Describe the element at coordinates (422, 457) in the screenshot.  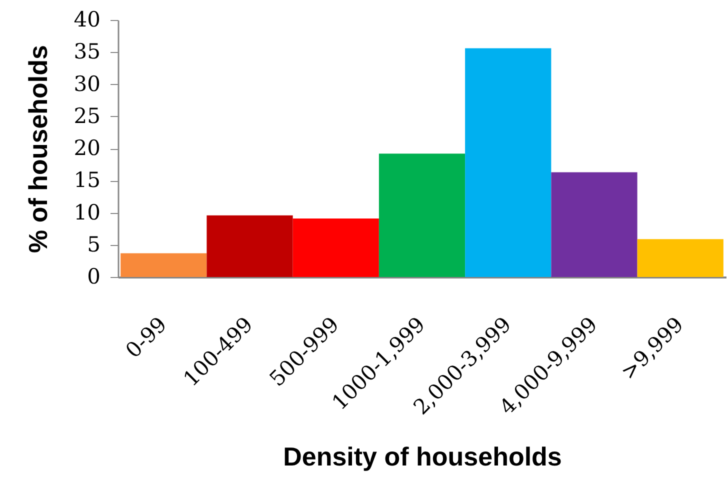
I see `x-axis-title: Density of households` at that location.